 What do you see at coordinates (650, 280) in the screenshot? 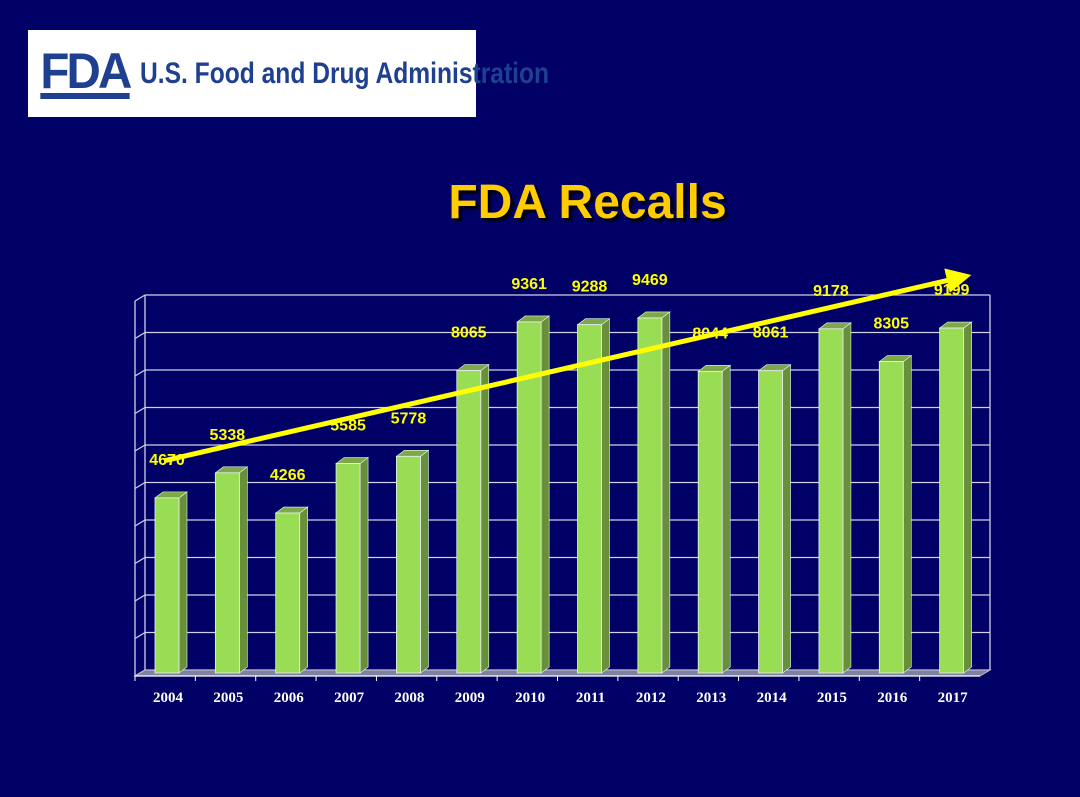
I see `data-label: 9469` at bounding box center [650, 280].